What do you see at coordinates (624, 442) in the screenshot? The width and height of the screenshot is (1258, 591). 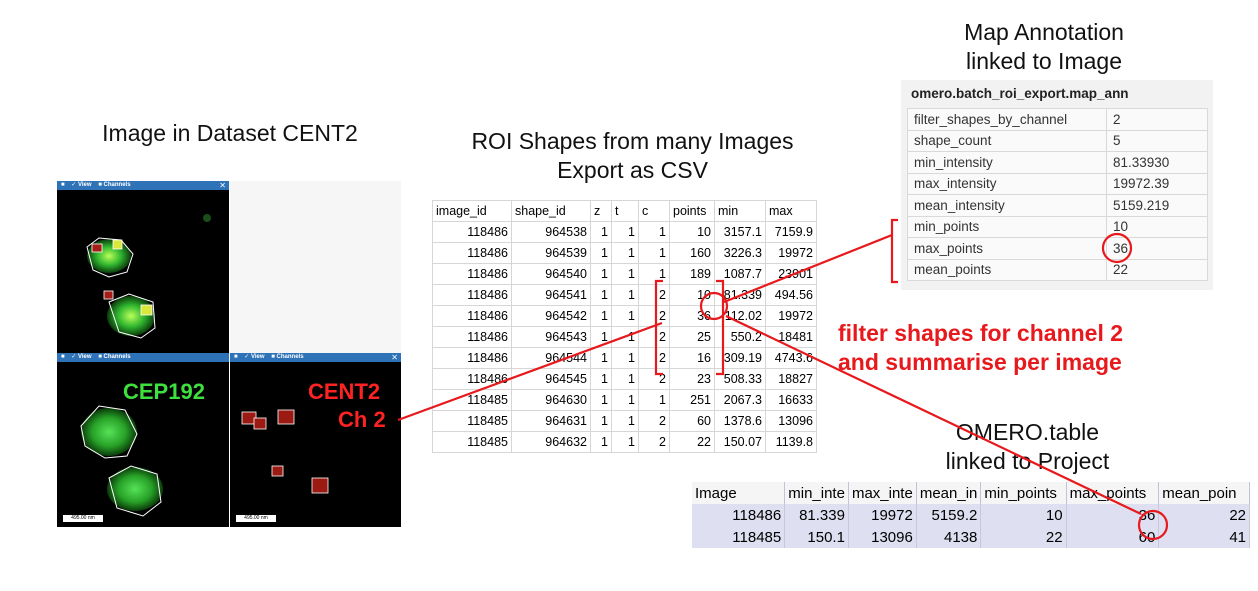 I see `csv-row: 118485 964632 1 1 2 22 150.07 1139.8` at bounding box center [624, 442].